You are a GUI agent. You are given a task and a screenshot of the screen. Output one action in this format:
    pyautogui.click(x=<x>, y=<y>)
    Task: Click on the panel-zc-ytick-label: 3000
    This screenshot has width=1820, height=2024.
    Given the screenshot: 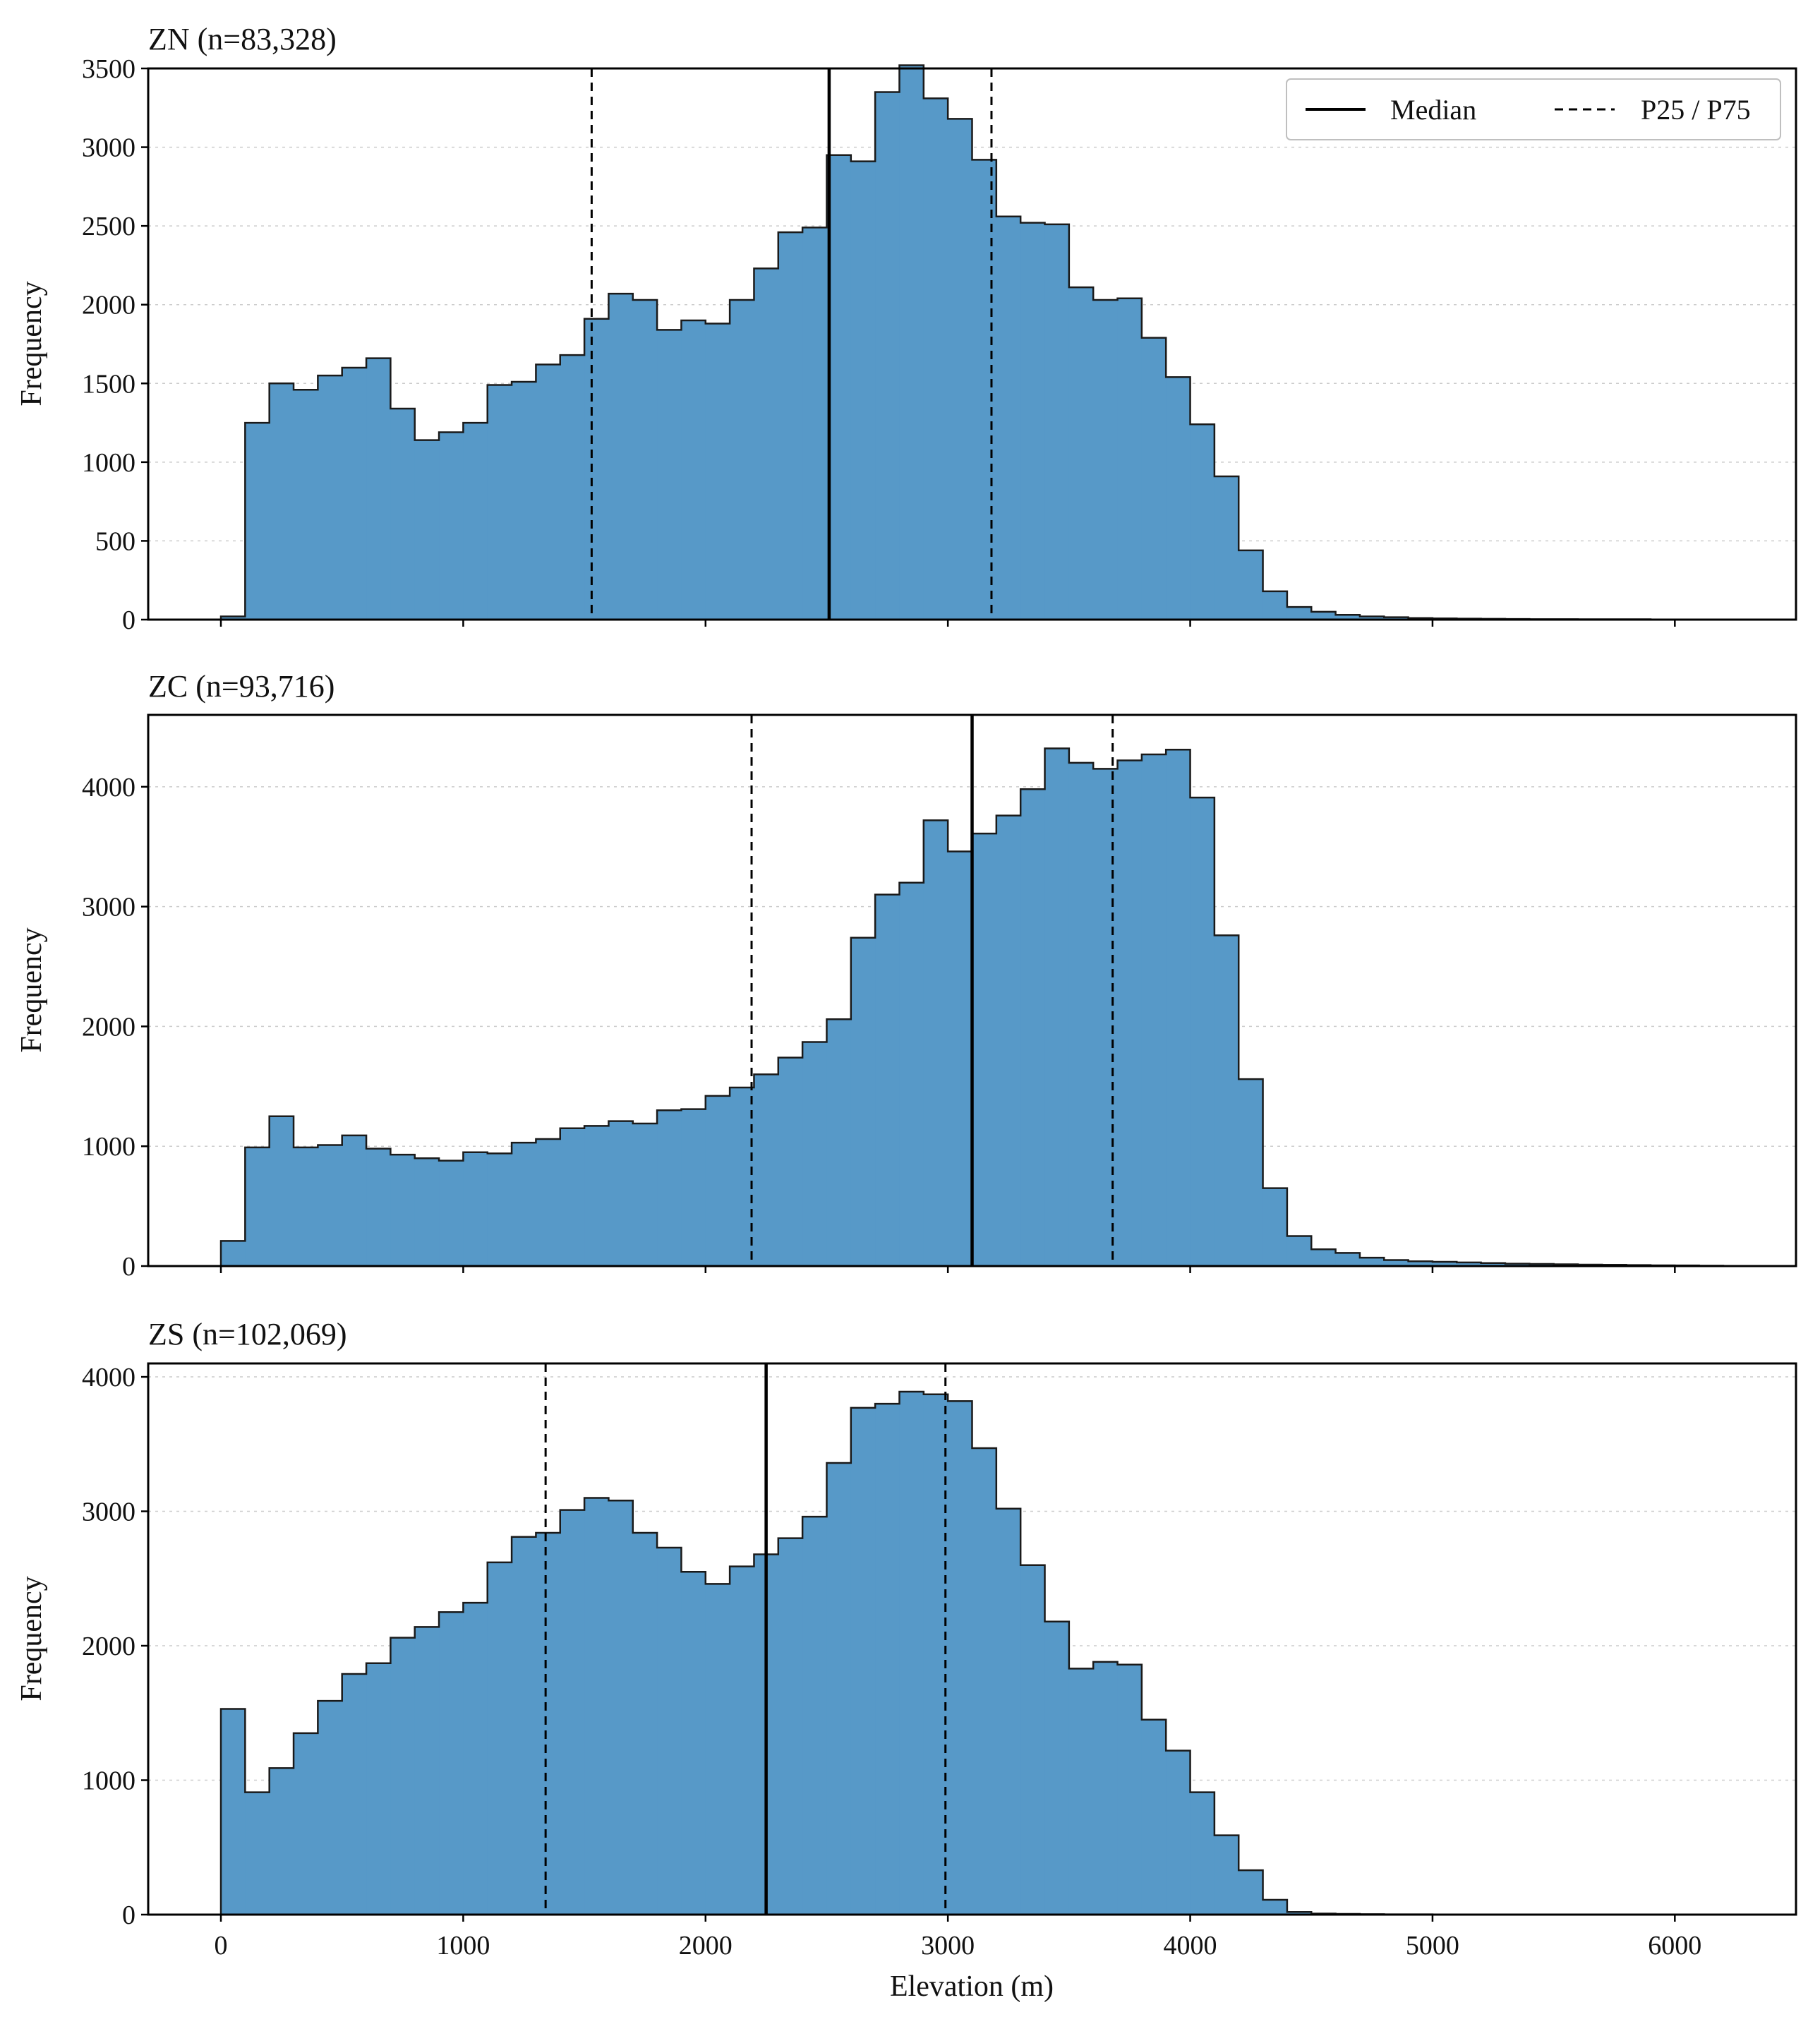 What is the action you would take?
    pyautogui.click(x=108, y=907)
    